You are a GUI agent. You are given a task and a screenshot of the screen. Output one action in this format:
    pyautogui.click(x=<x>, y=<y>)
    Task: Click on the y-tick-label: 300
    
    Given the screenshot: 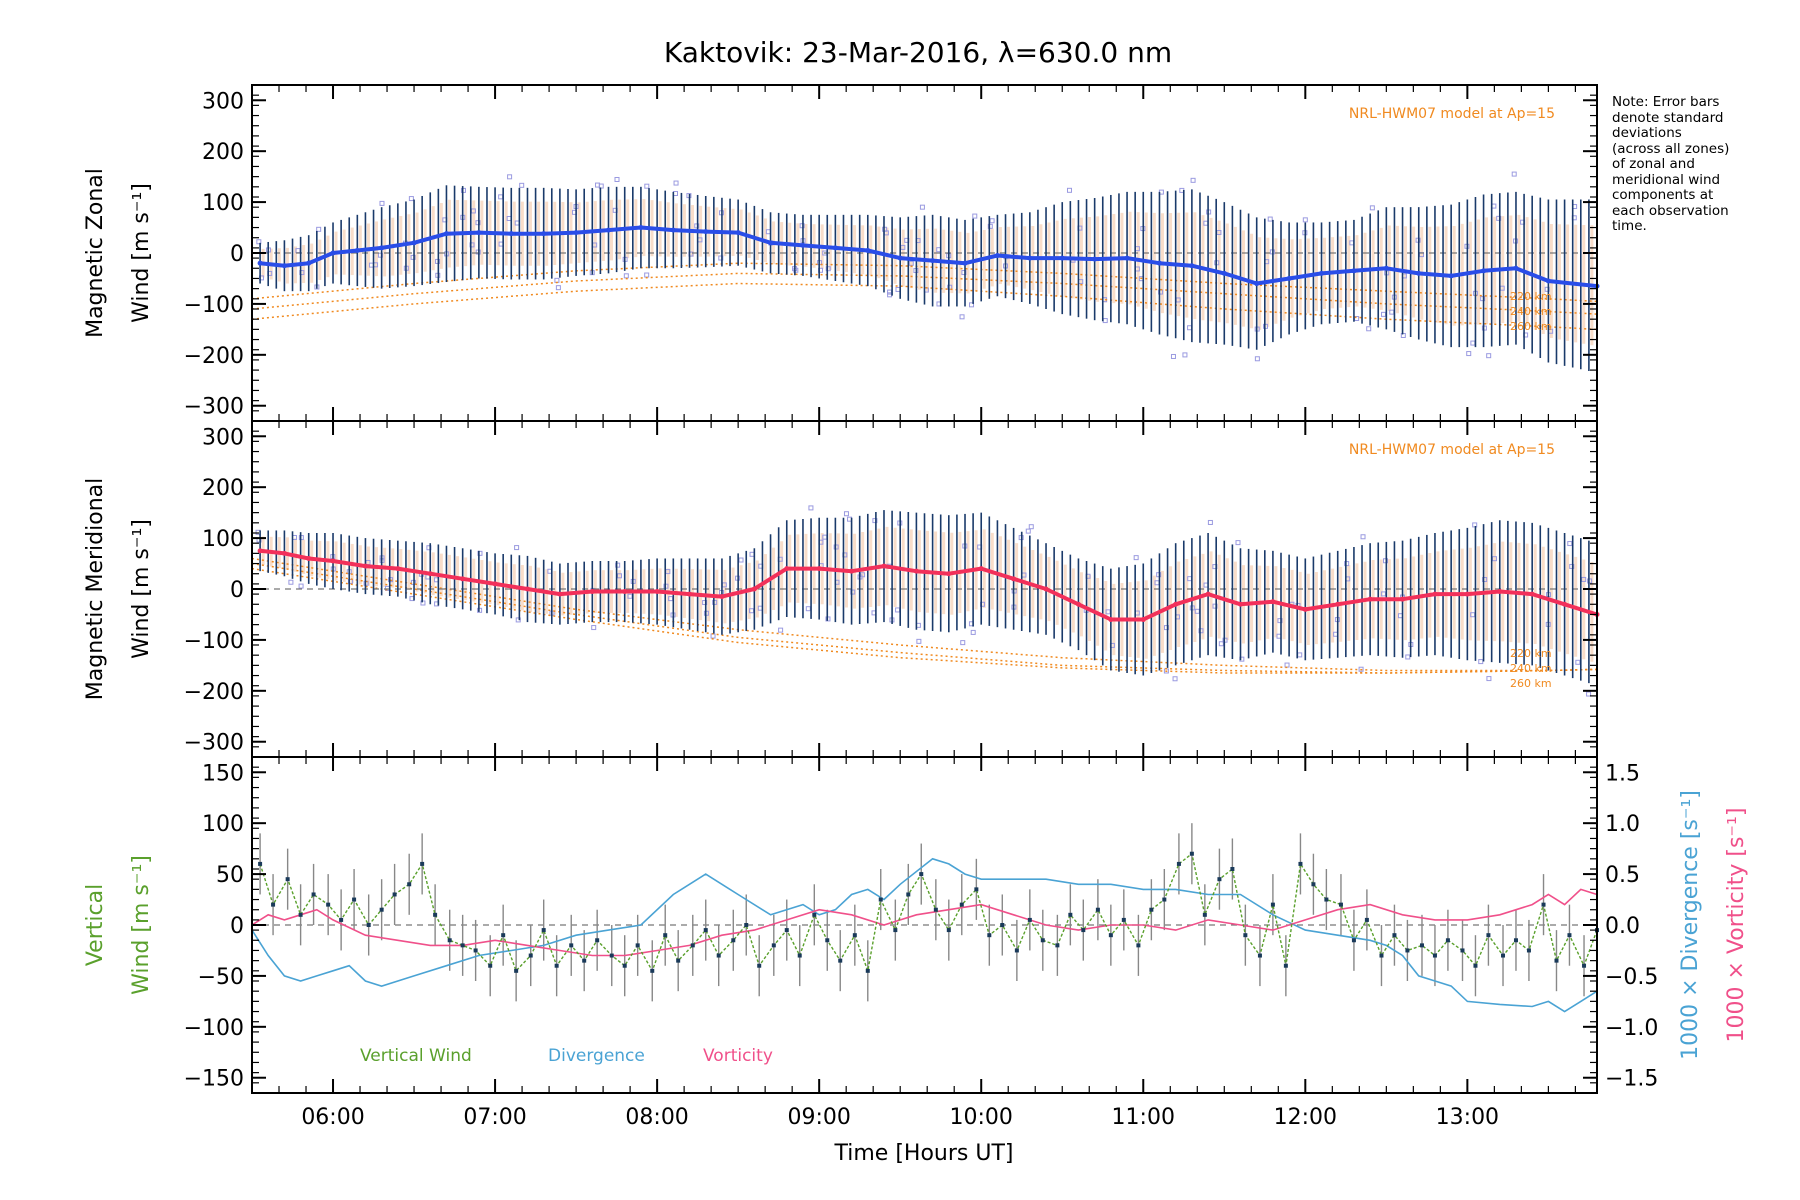 What is the action you would take?
    pyautogui.click(x=223, y=437)
    